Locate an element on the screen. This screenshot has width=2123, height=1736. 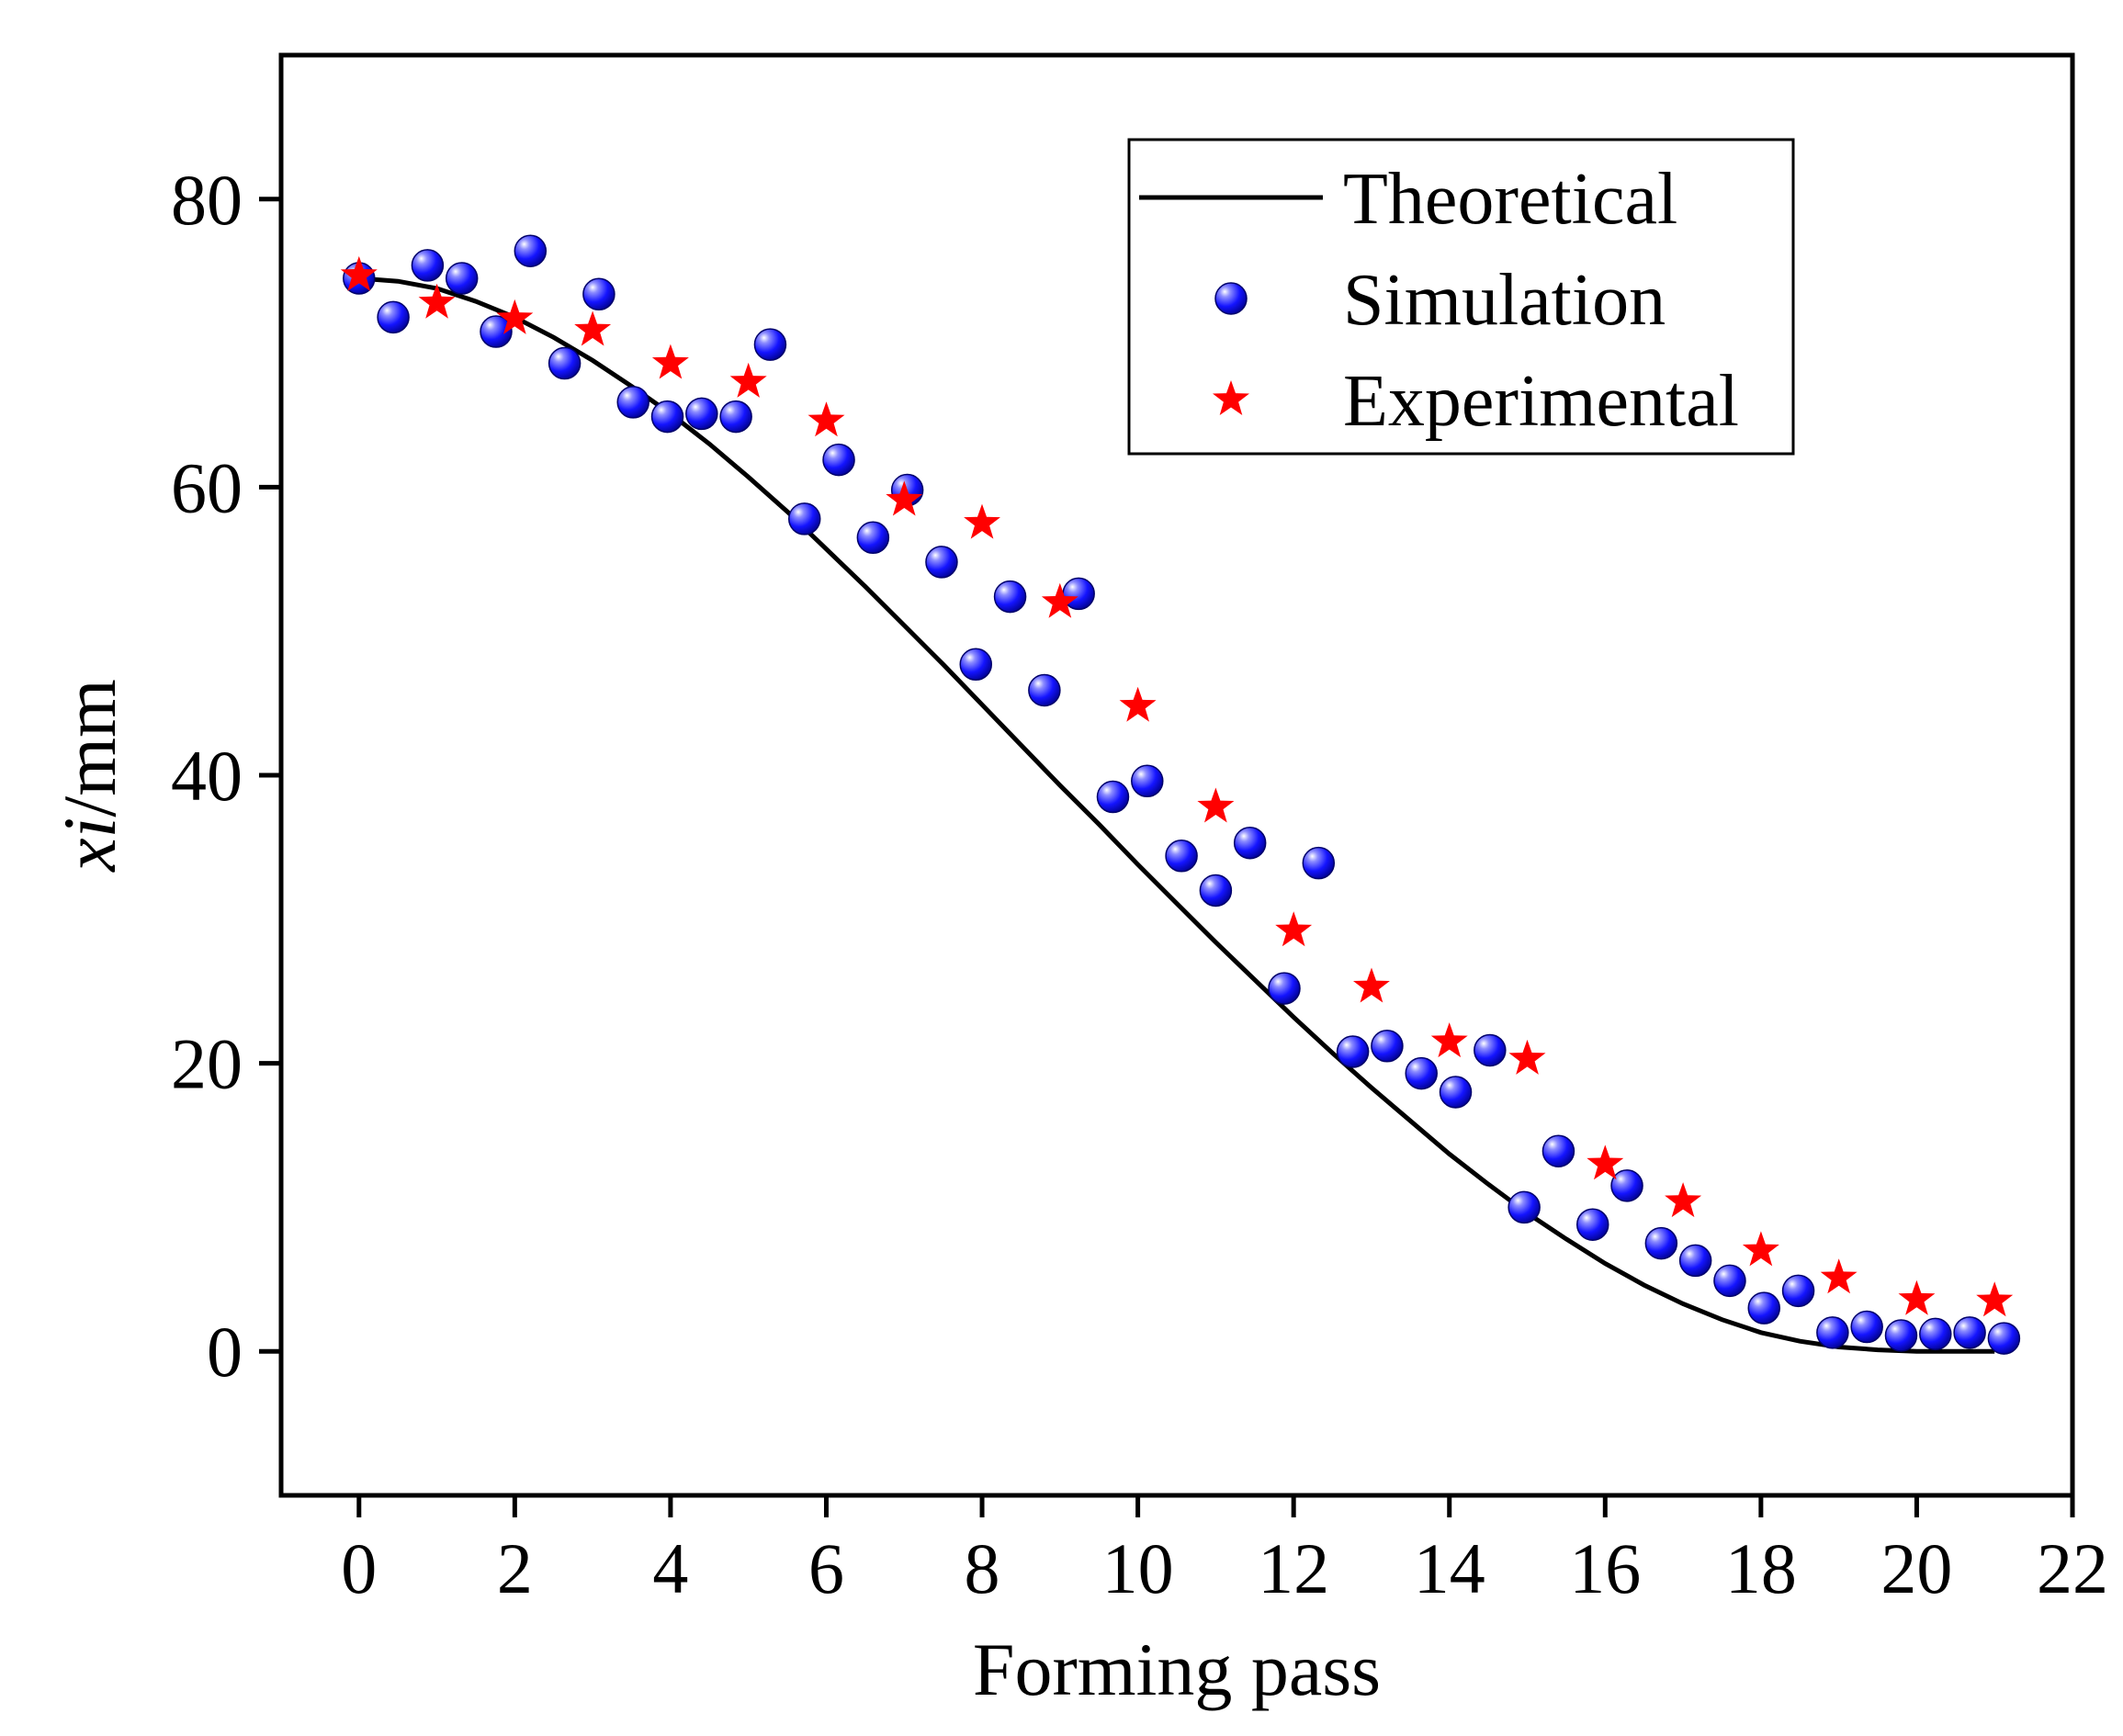
legend-label: Simulation is located at coordinates (1504, 300).